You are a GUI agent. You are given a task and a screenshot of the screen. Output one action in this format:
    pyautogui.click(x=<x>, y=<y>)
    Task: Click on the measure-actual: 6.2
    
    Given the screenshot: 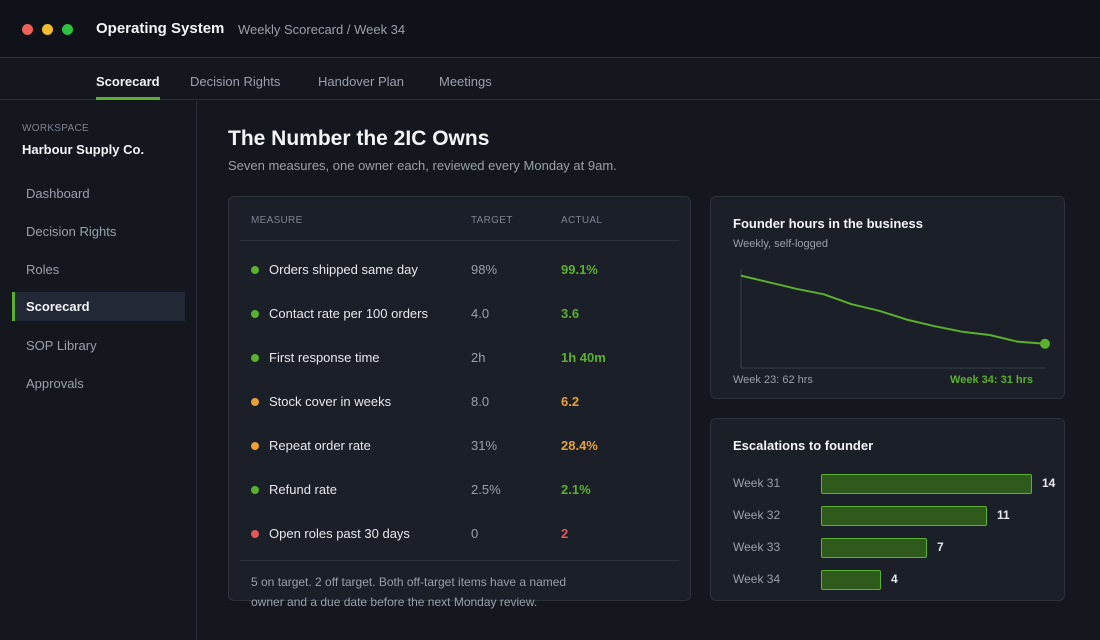 What is the action you would take?
    pyautogui.click(x=570, y=401)
    